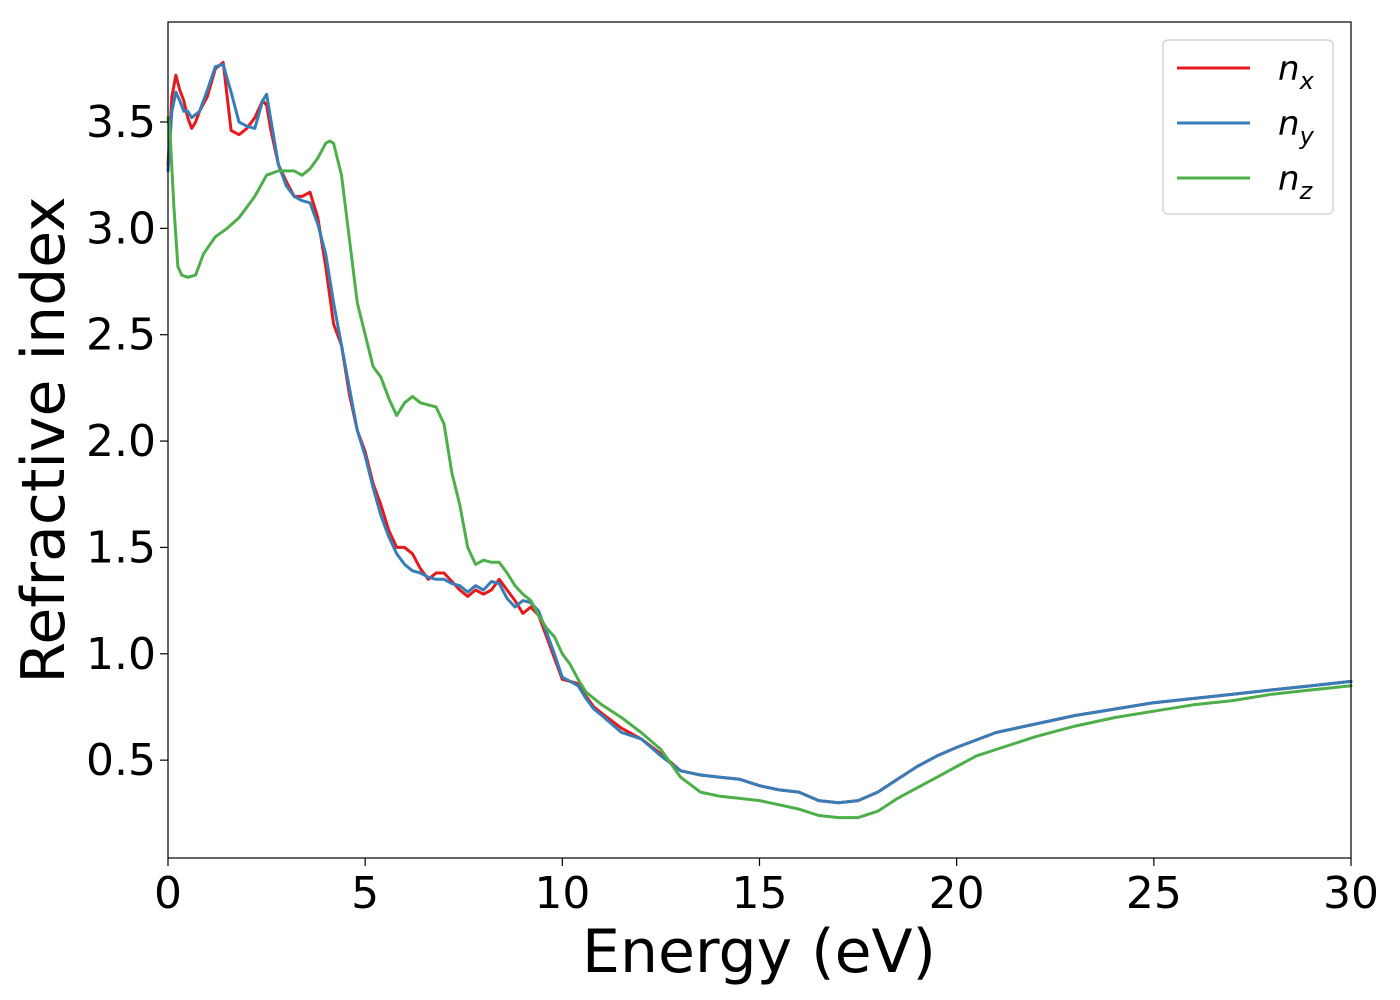  Describe the element at coordinates (365, 893) in the screenshot. I see `x-tick-label: 5` at that location.